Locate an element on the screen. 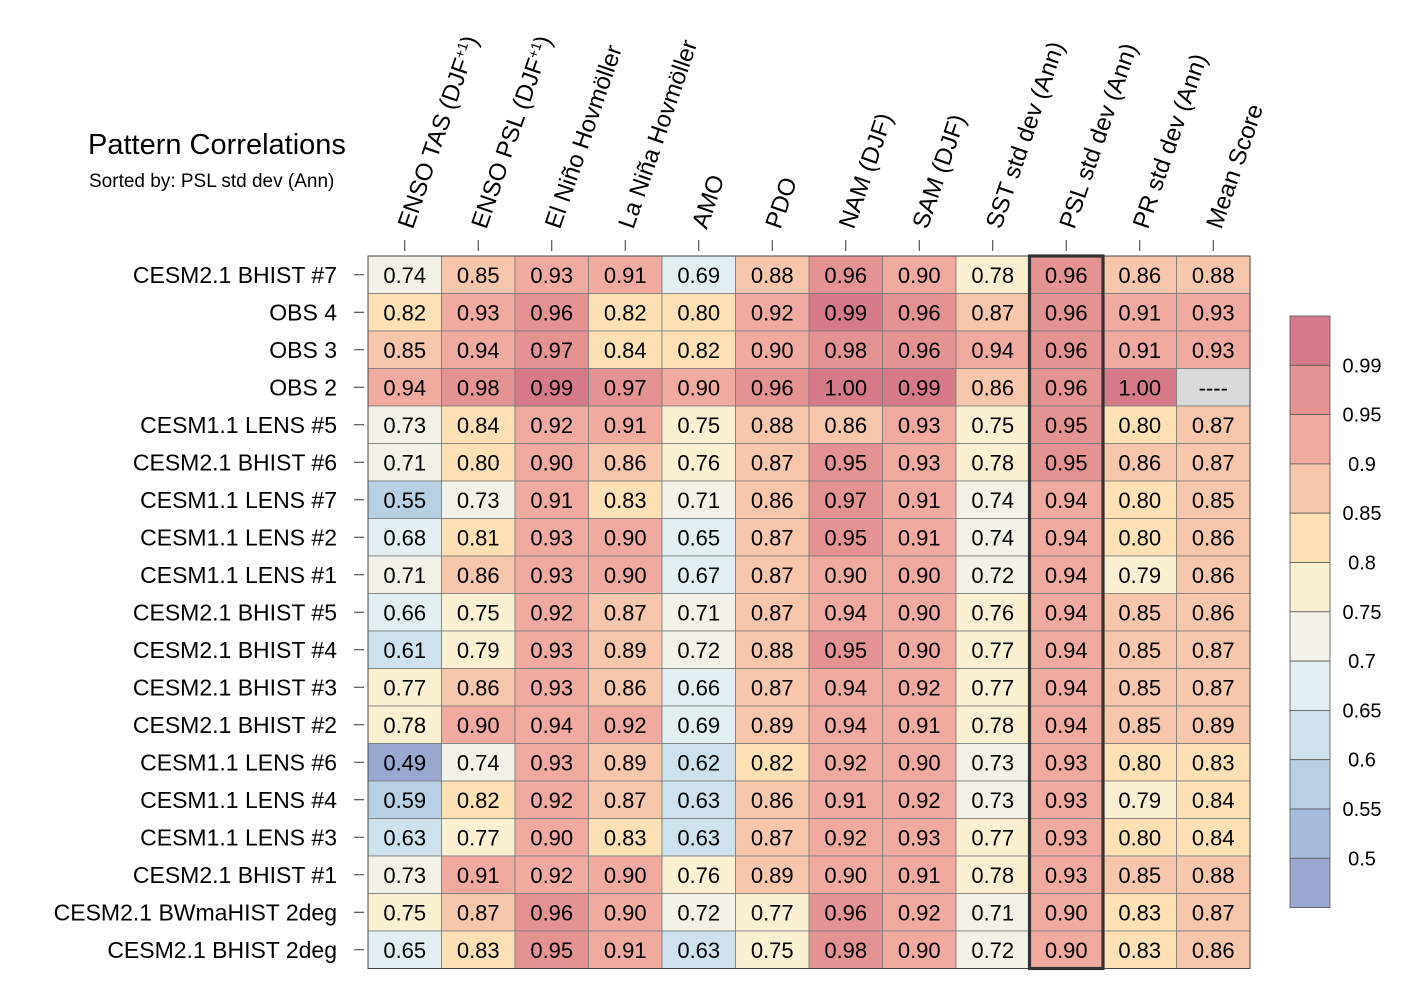  cell-value-label: 0.85 is located at coordinates (478, 275).